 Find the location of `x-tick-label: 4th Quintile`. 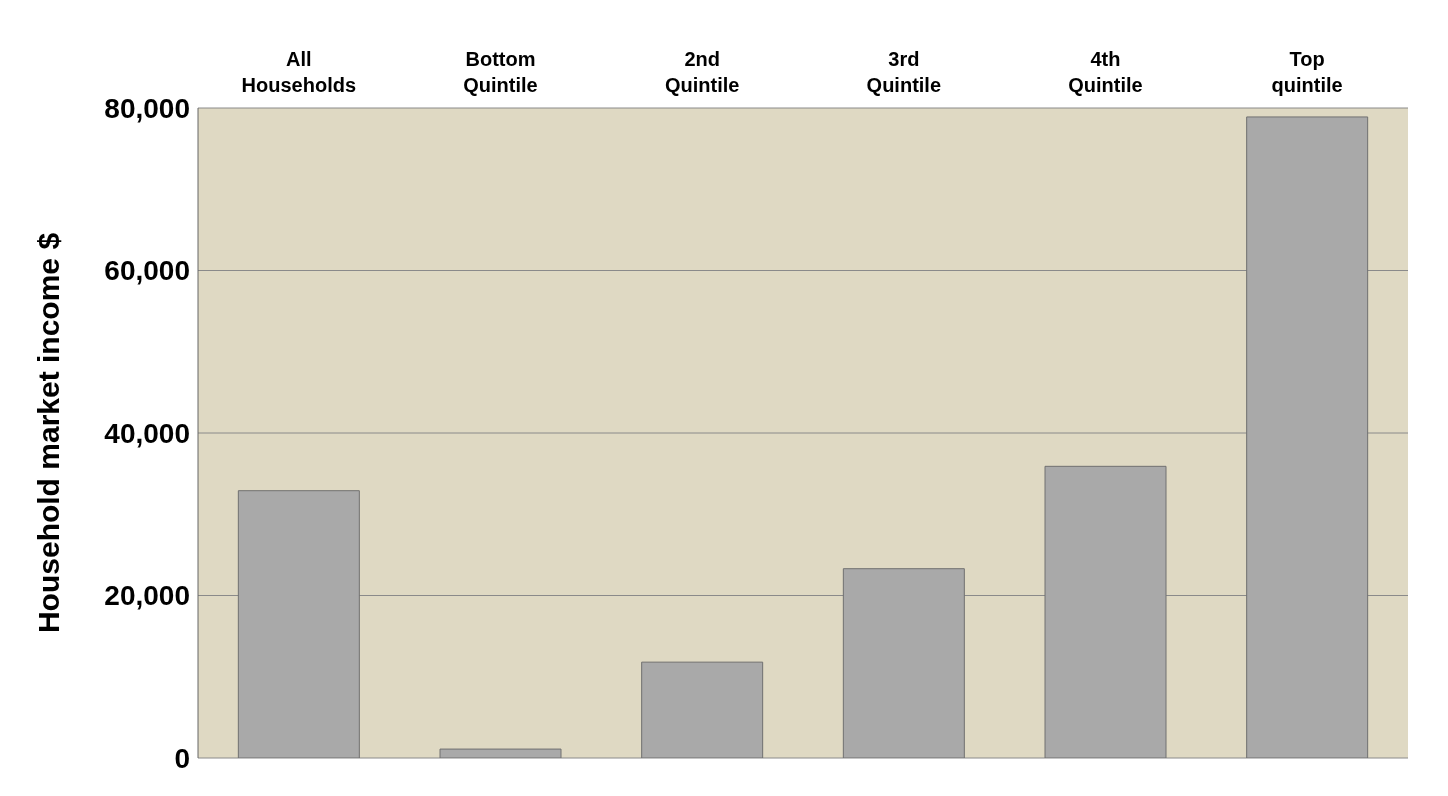

x-tick-label: 4th Quintile is located at coordinates (1105, 72).